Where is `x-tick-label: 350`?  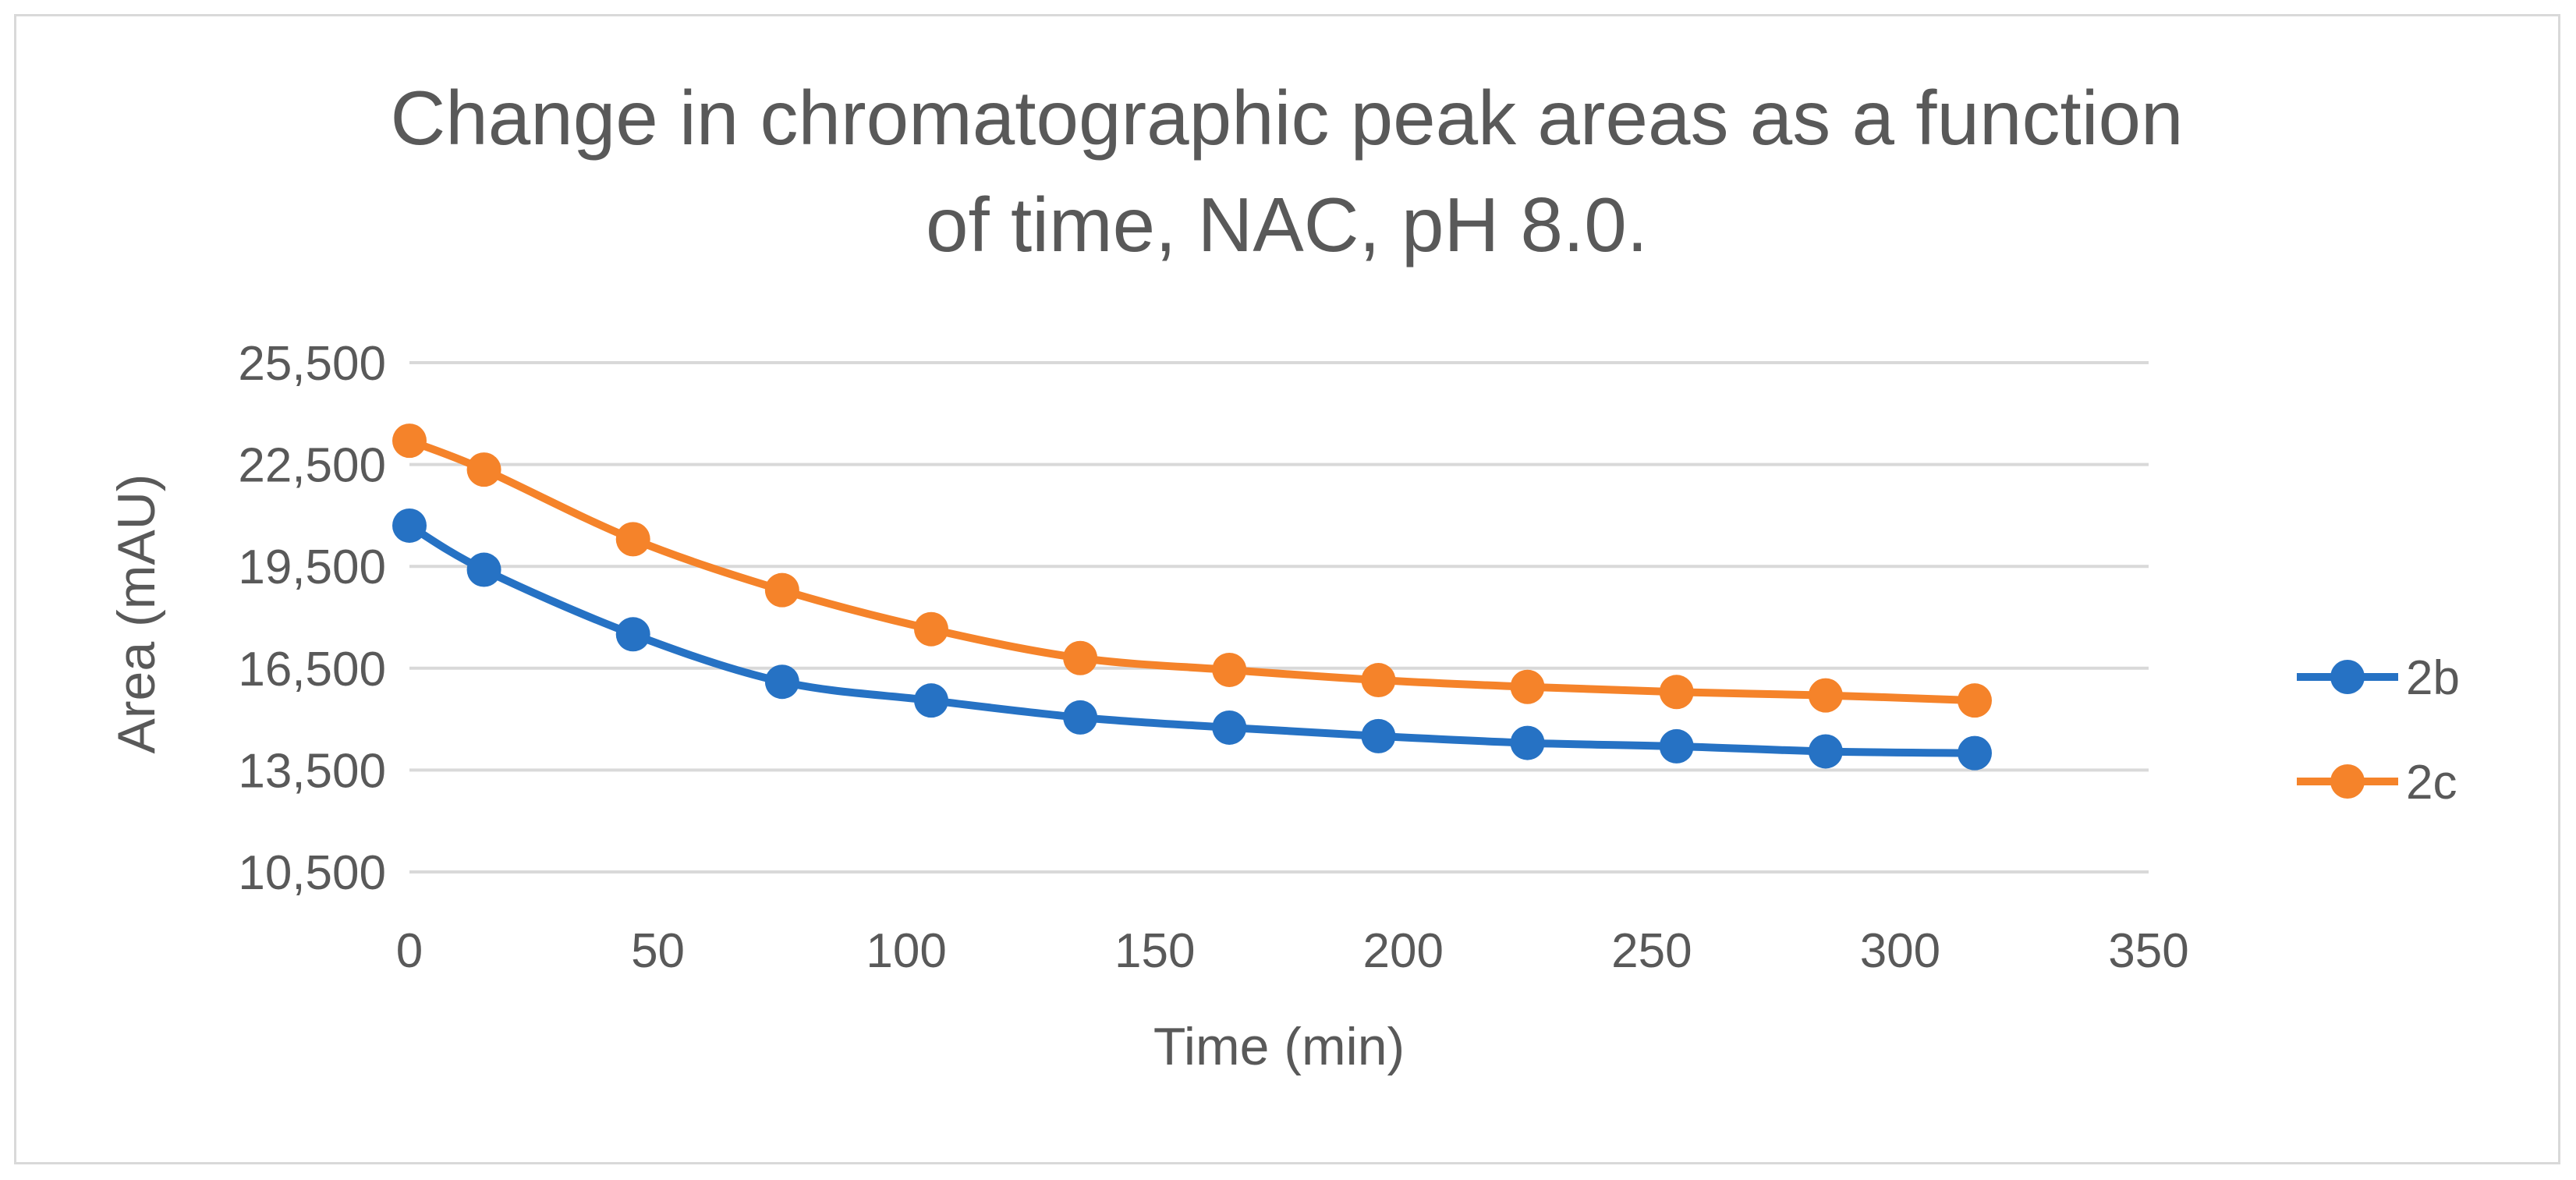 x-tick-label: 350 is located at coordinates (2148, 951).